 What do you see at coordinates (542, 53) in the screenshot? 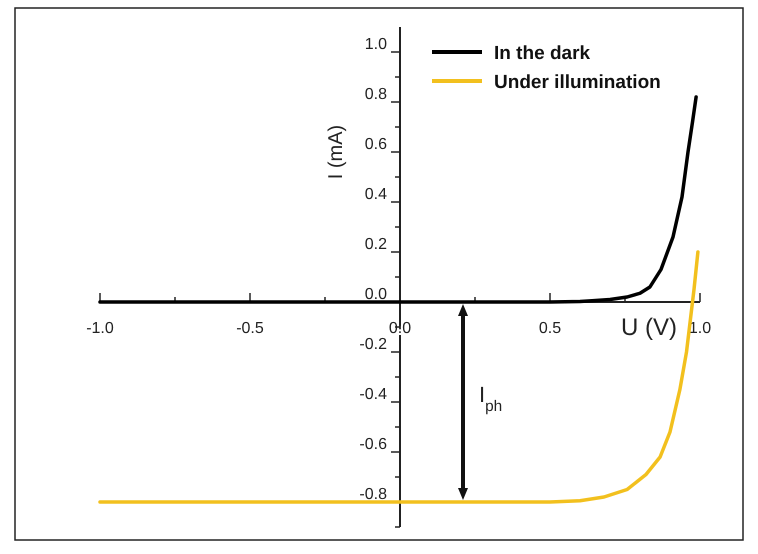
I see `legend-label: In the dark` at bounding box center [542, 53].